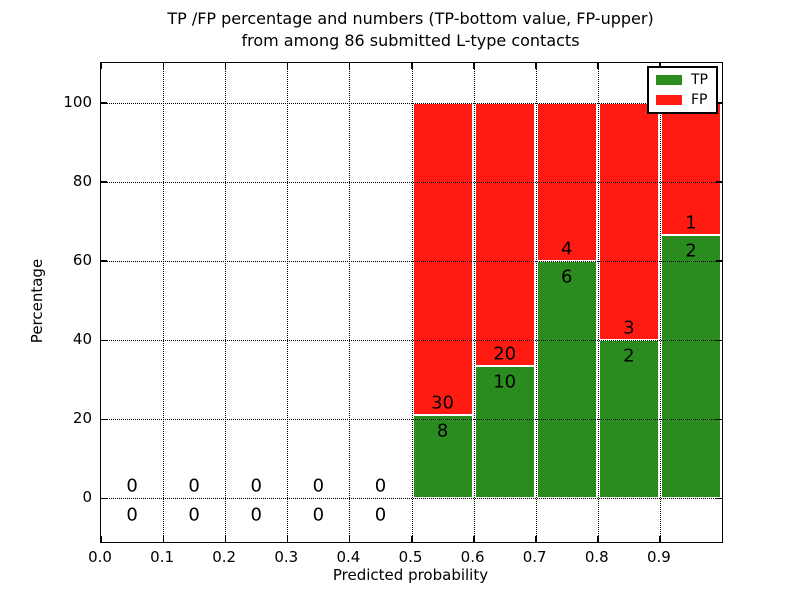 This screenshot has width=800, height=600. What do you see at coordinates (682, 90) in the screenshot?
I see `legend: TP FP` at bounding box center [682, 90].